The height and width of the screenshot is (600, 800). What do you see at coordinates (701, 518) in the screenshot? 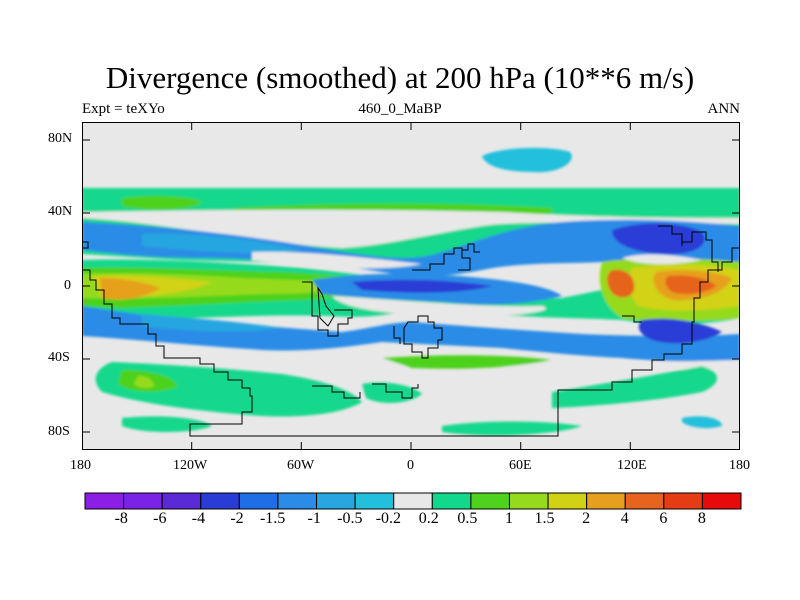
I see `colorbar-label: 8` at bounding box center [701, 518].